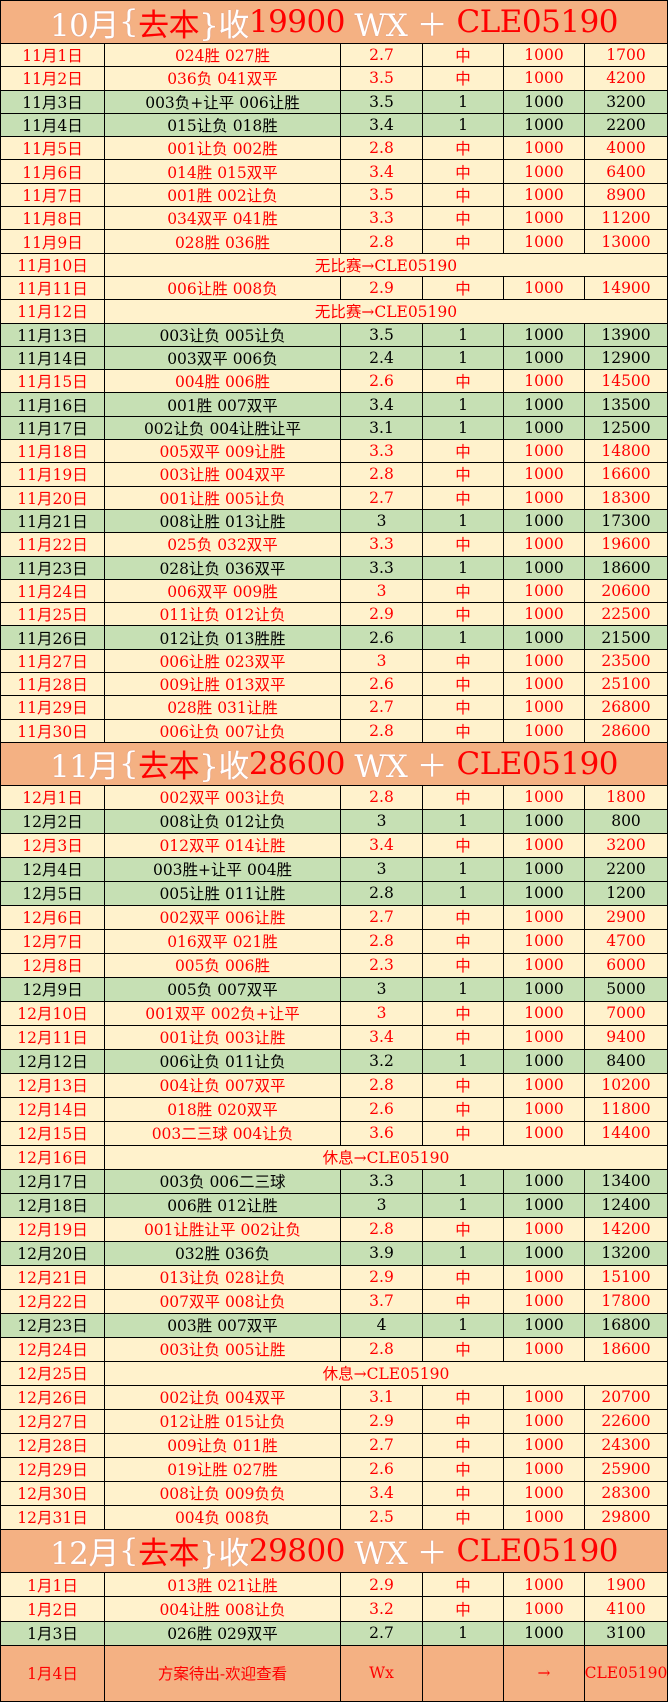  What do you see at coordinates (53, 404) in the screenshot?
I see `date-cell: 11月16日` at bounding box center [53, 404].